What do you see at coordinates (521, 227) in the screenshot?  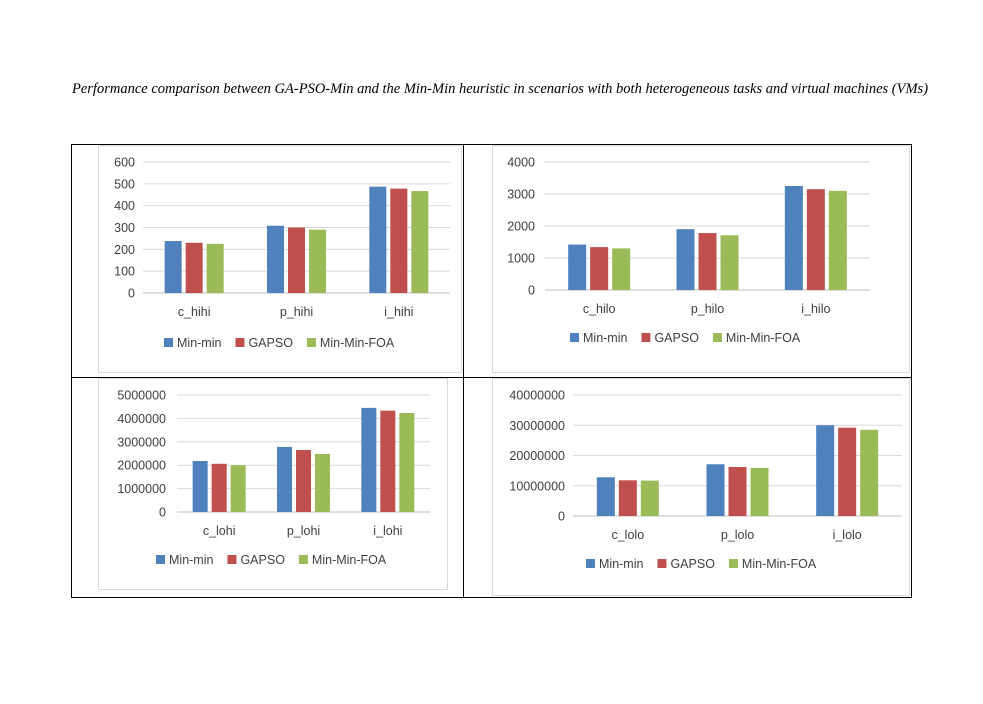 I see `y-tick-label: 2000` at bounding box center [521, 227].